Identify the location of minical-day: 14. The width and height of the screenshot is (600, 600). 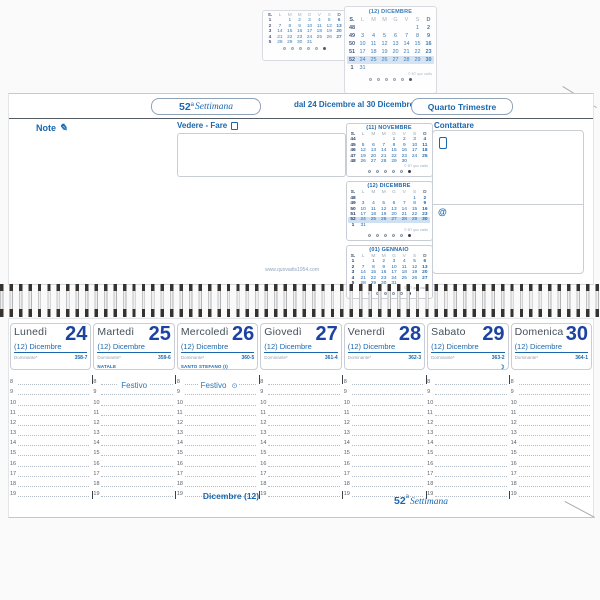
(363, 273).